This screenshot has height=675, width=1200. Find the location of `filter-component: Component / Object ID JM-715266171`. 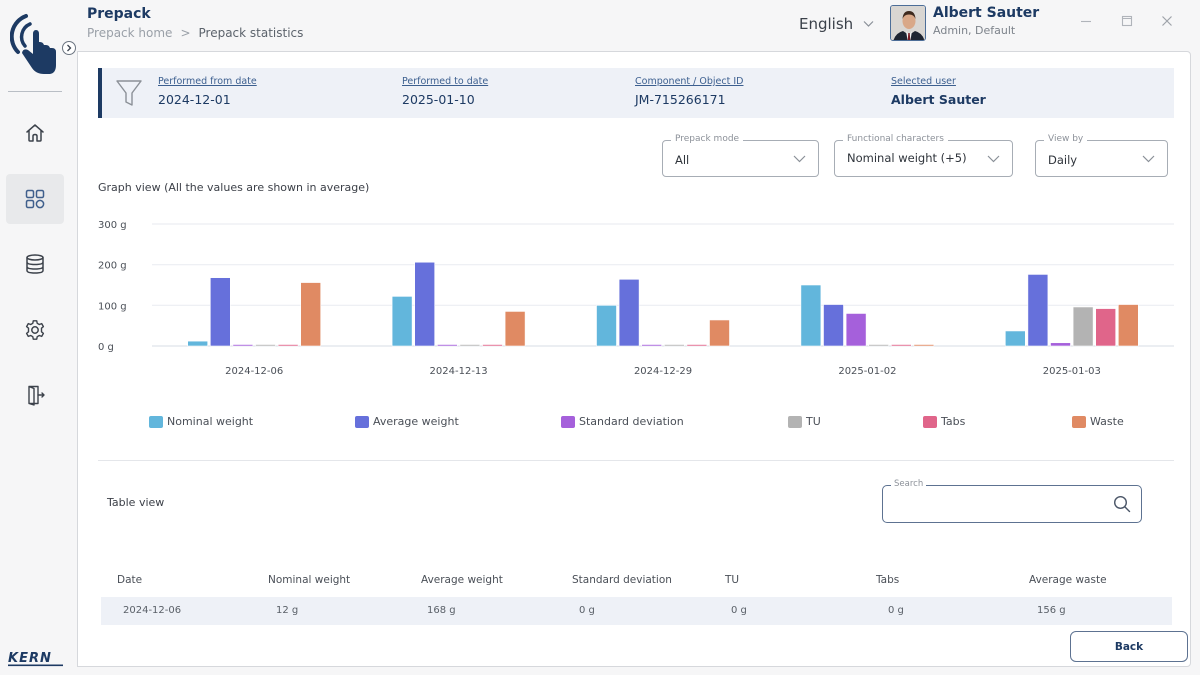

filter-component: Component / Object ID JM-715266171 is located at coordinates (689, 91).